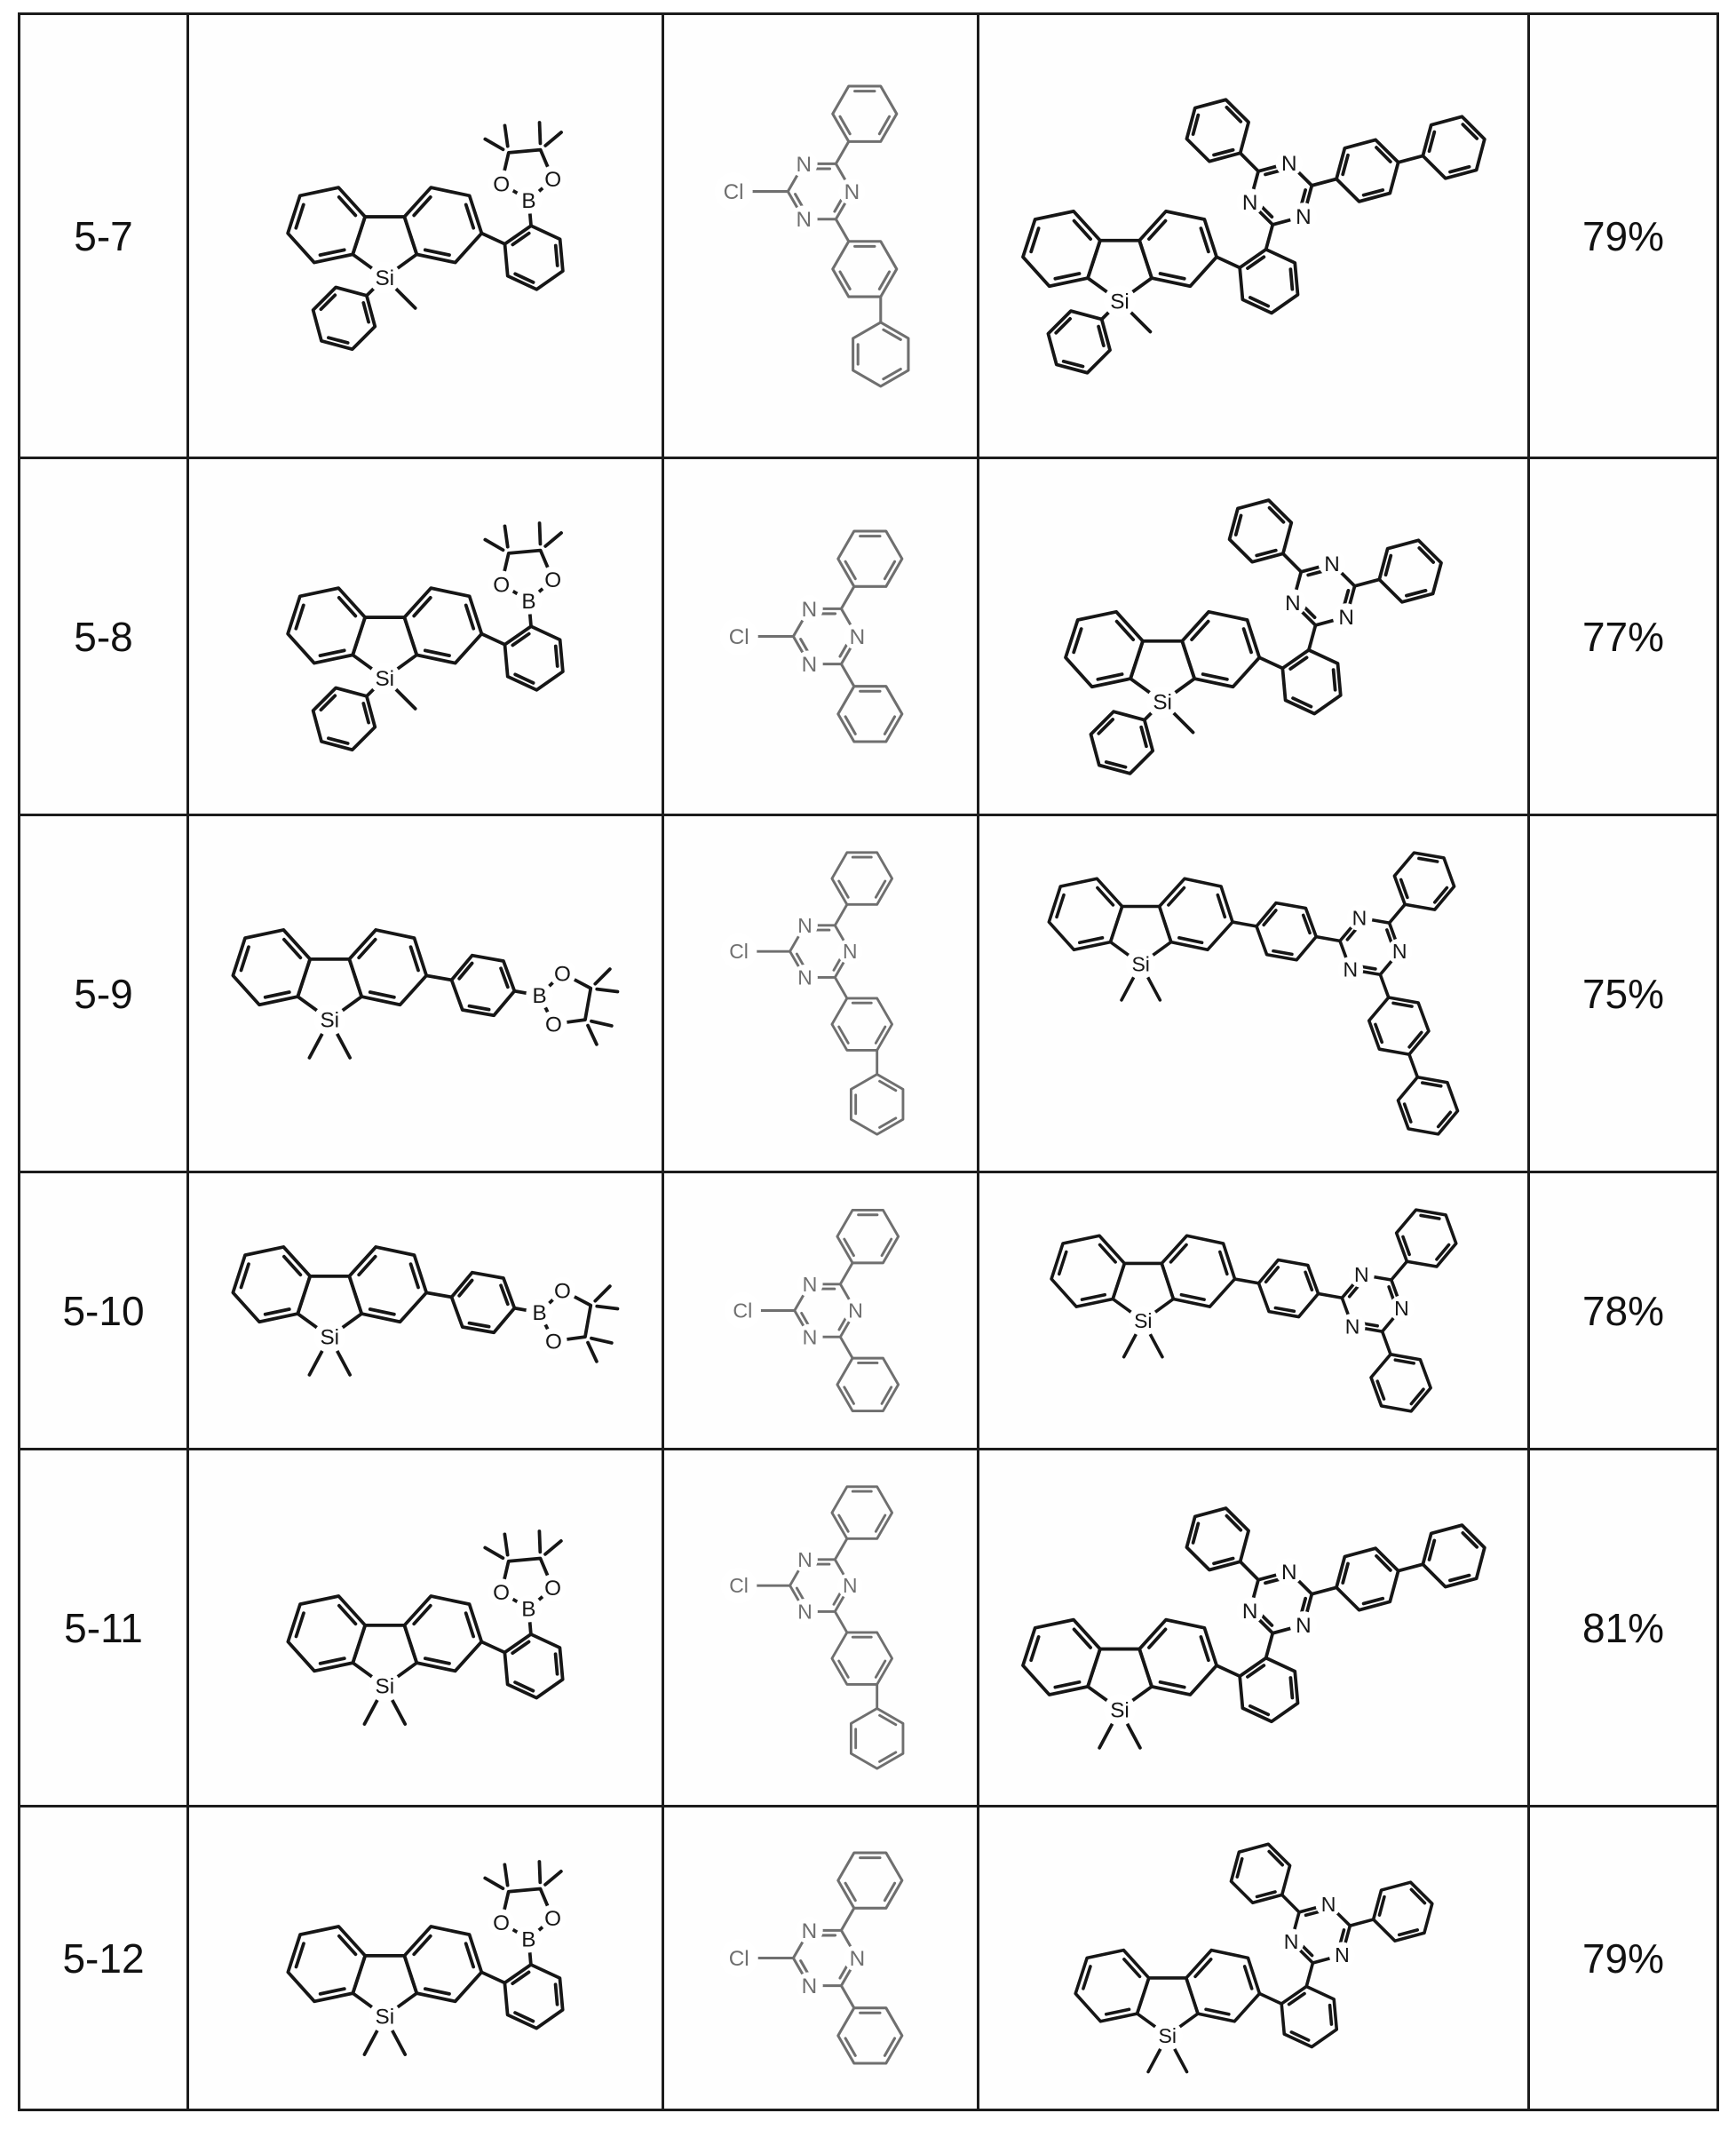 Image resolution: width=1736 pixels, height=2153 pixels. I want to click on yield-value: 75%, so click(1623, 994).